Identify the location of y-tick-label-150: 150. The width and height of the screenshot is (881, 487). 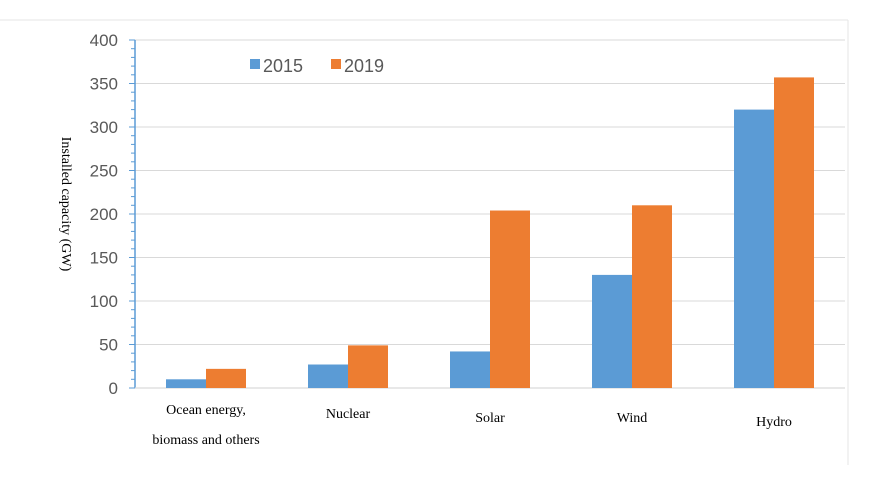
(104, 258).